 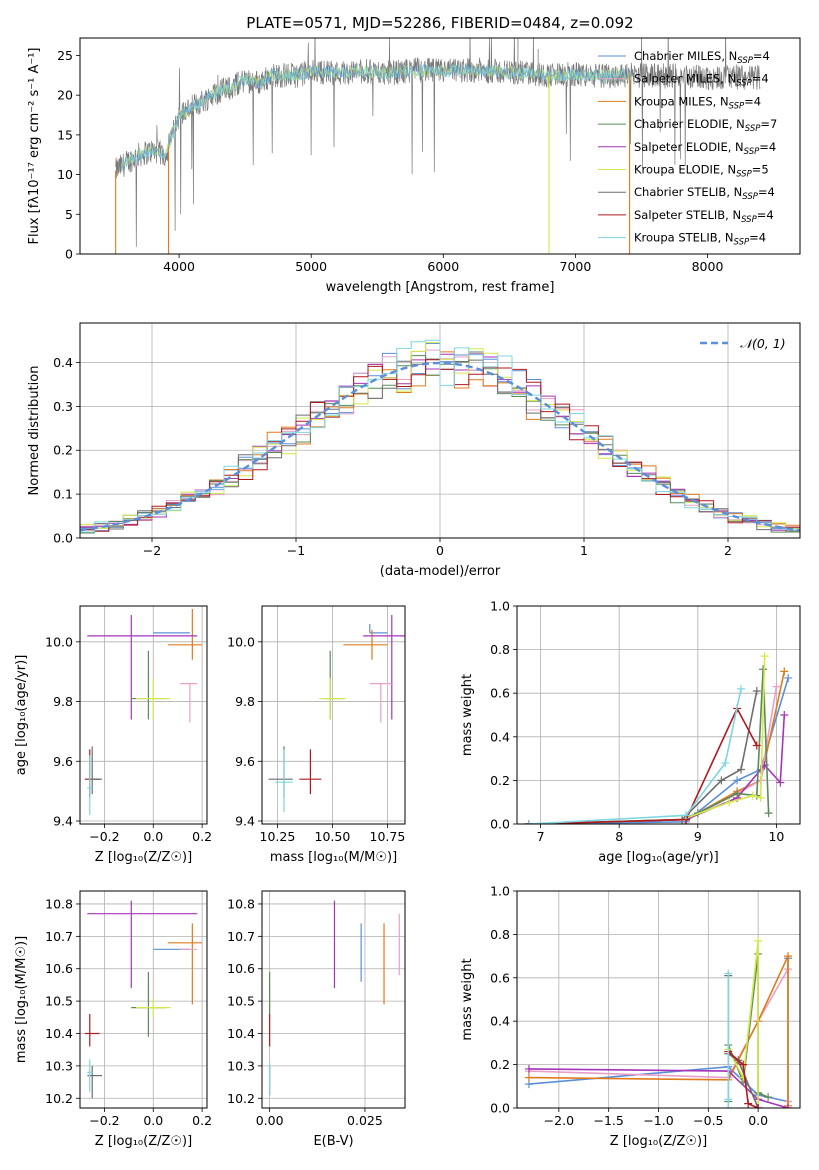 I want to click on mass_vs_EBV-plot-area, so click(x=333, y=999).